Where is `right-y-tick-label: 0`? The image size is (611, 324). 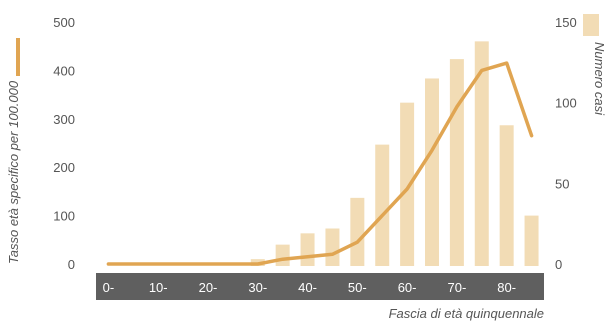
right-y-tick-label: 0 is located at coordinates (558, 264).